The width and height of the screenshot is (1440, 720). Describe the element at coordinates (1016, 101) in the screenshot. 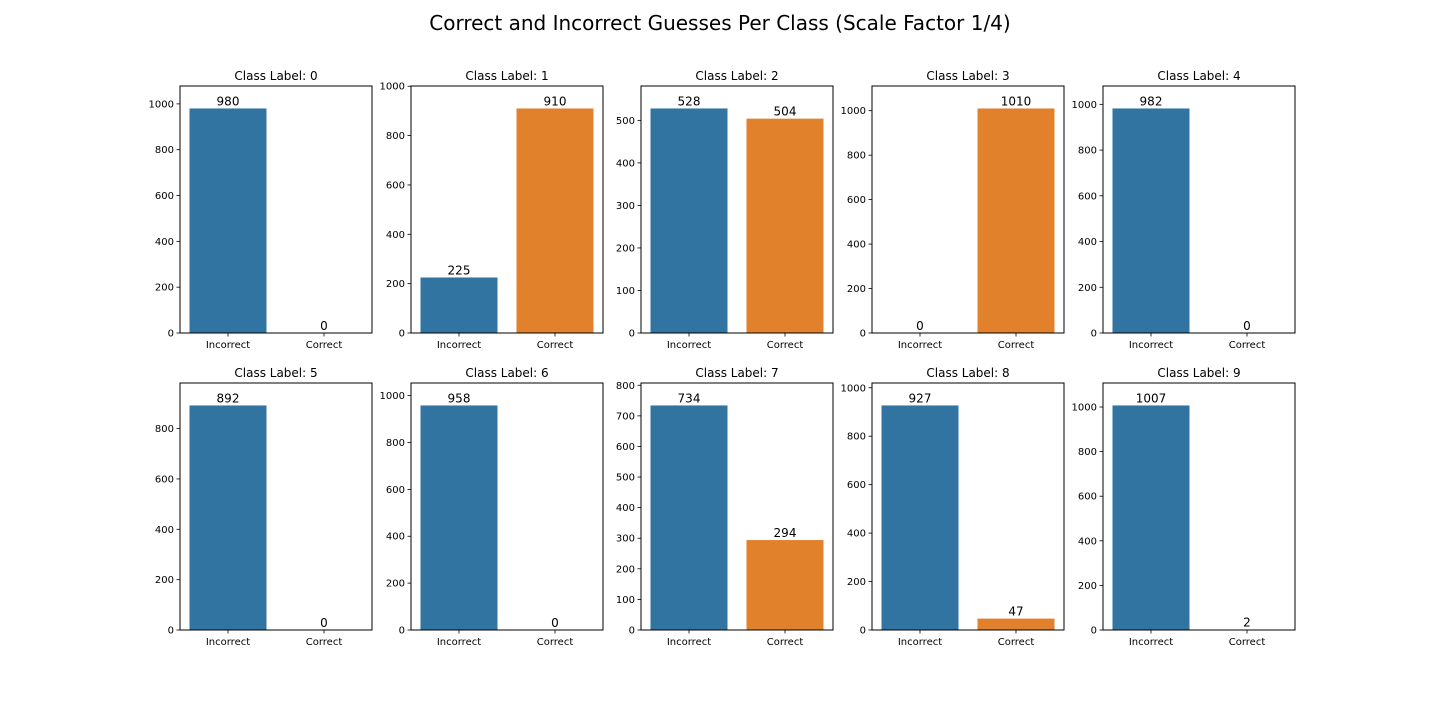

I see `data-label: 1010` at that location.